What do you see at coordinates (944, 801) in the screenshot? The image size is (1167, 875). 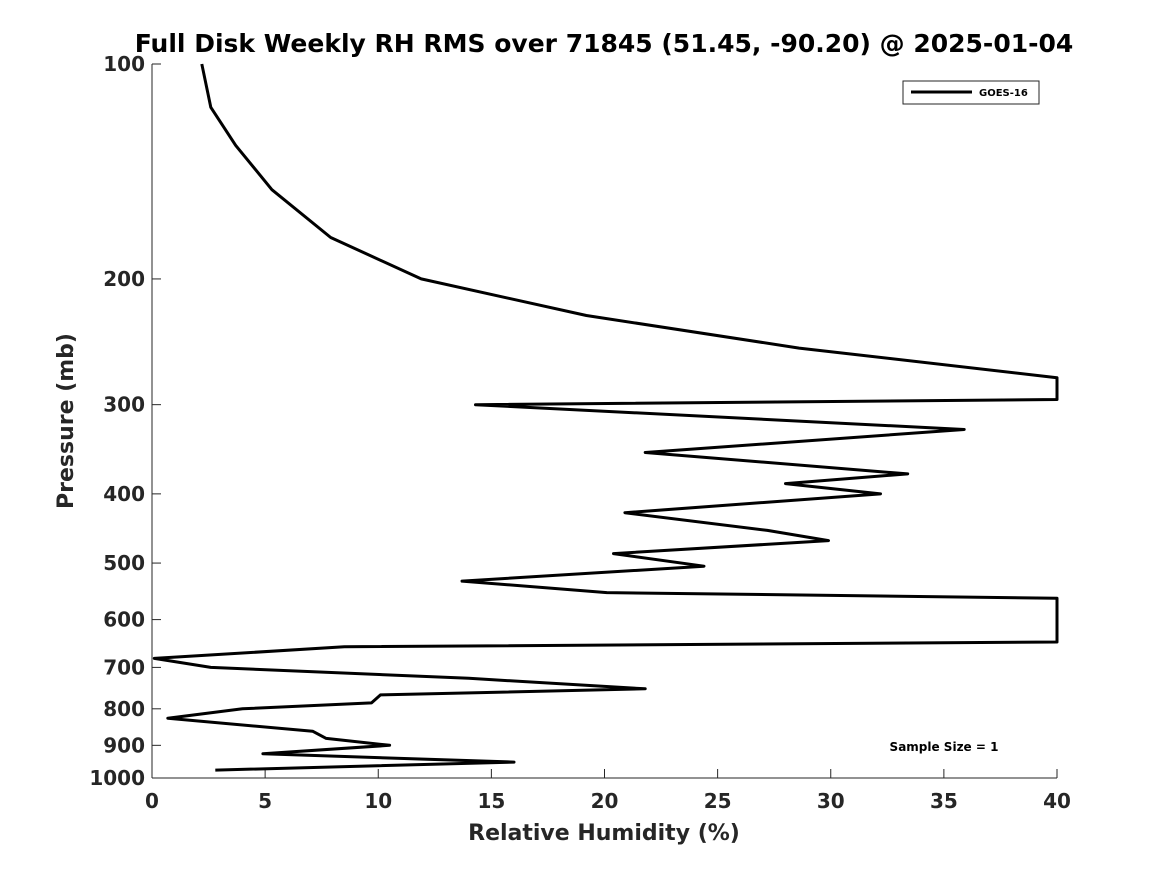 I see `x-tick-label: 35` at bounding box center [944, 801].